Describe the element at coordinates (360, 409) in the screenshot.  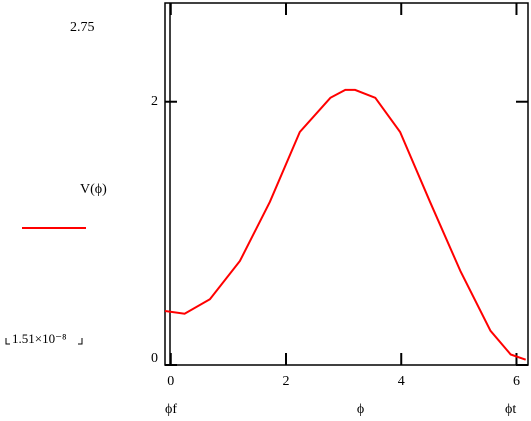
I see `x-axis-label: ϕ` at that location.